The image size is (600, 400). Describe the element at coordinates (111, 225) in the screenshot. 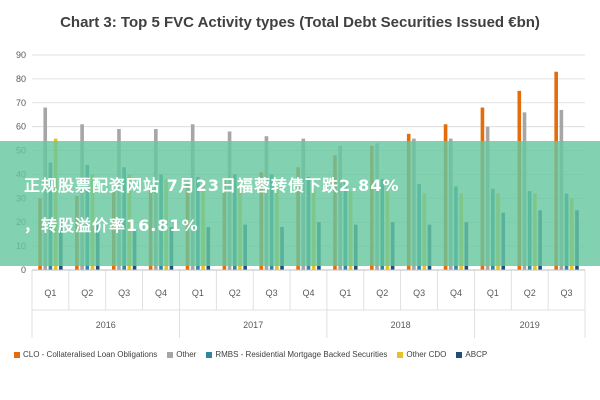

I see `watermark-line-2: ，转股溢价率16.81%` at that location.